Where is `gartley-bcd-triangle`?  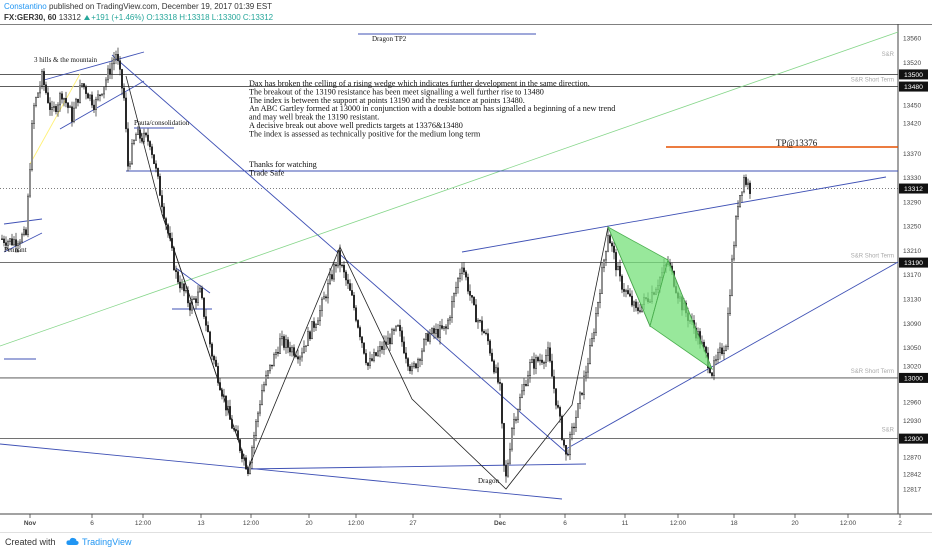
gartley-bcd-triangle is located at coordinates (681, 314).